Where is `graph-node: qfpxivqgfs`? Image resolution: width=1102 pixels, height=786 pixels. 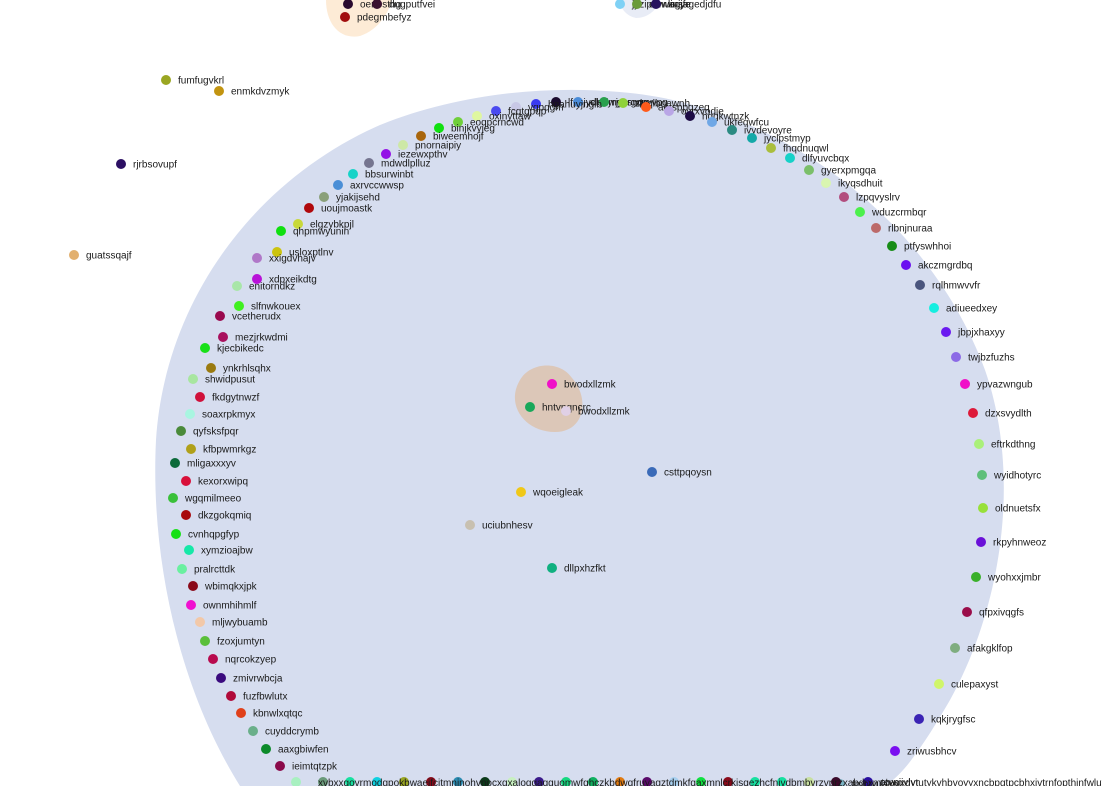 graph-node: qfpxivqgfs is located at coordinates (993, 613).